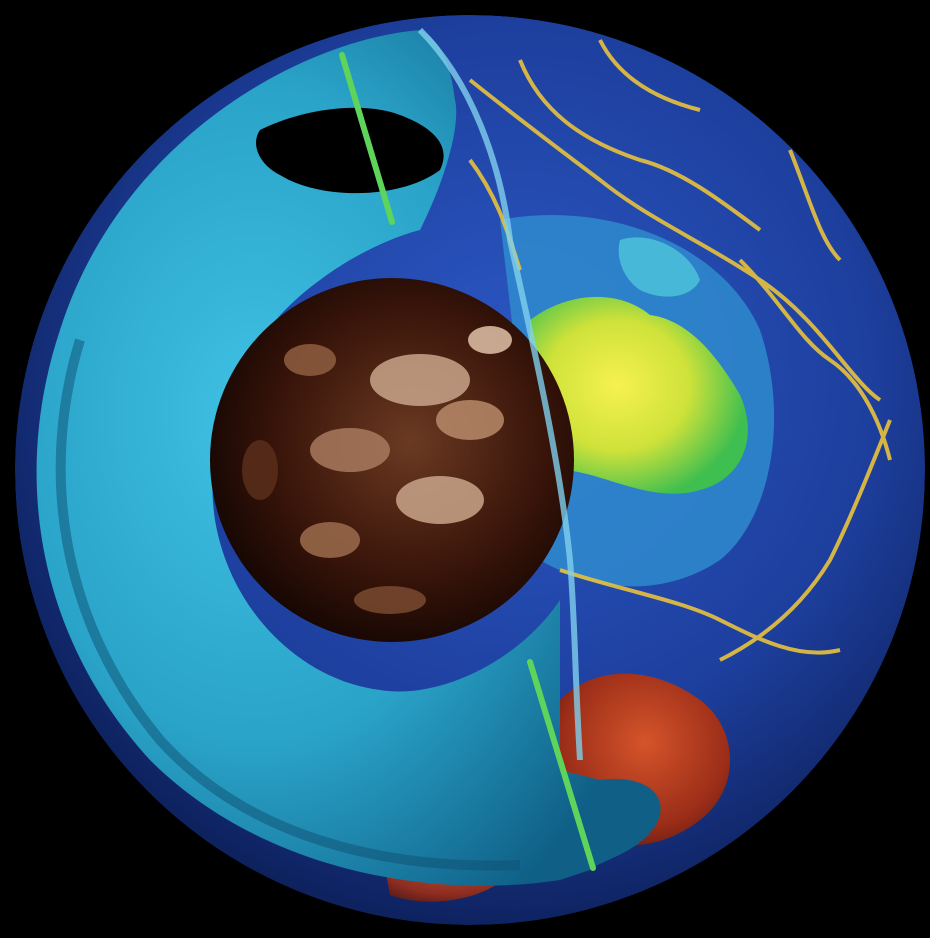  What do you see at coordinates (500, 394) in the screenshot?
I see `crust-cut-edge` at bounding box center [500, 394].